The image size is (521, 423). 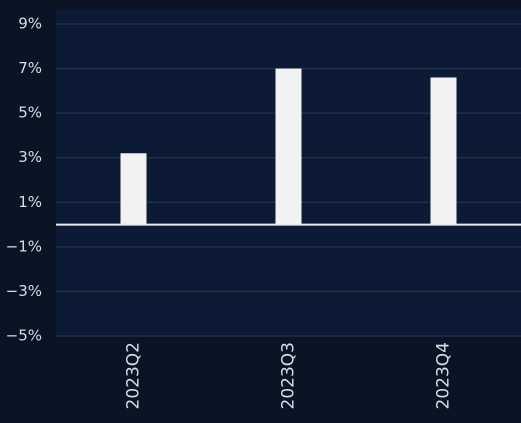 What do you see at coordinates (24, 291) in the screenshot?
I see `y-tick-label: −3%` at bounding box center [24, 291].